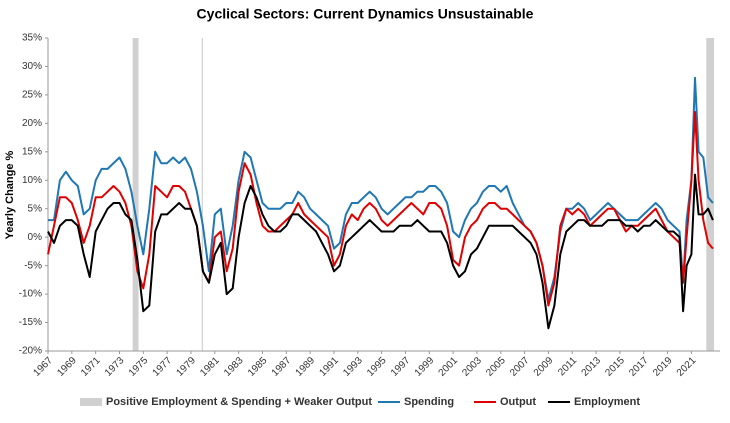 This screenshot has height=423, width=730. What do you see at coordinates (10, 194) in the screenshot?
I see `y-axis-label: Yearly Change %` at bounding box center [10, 194].